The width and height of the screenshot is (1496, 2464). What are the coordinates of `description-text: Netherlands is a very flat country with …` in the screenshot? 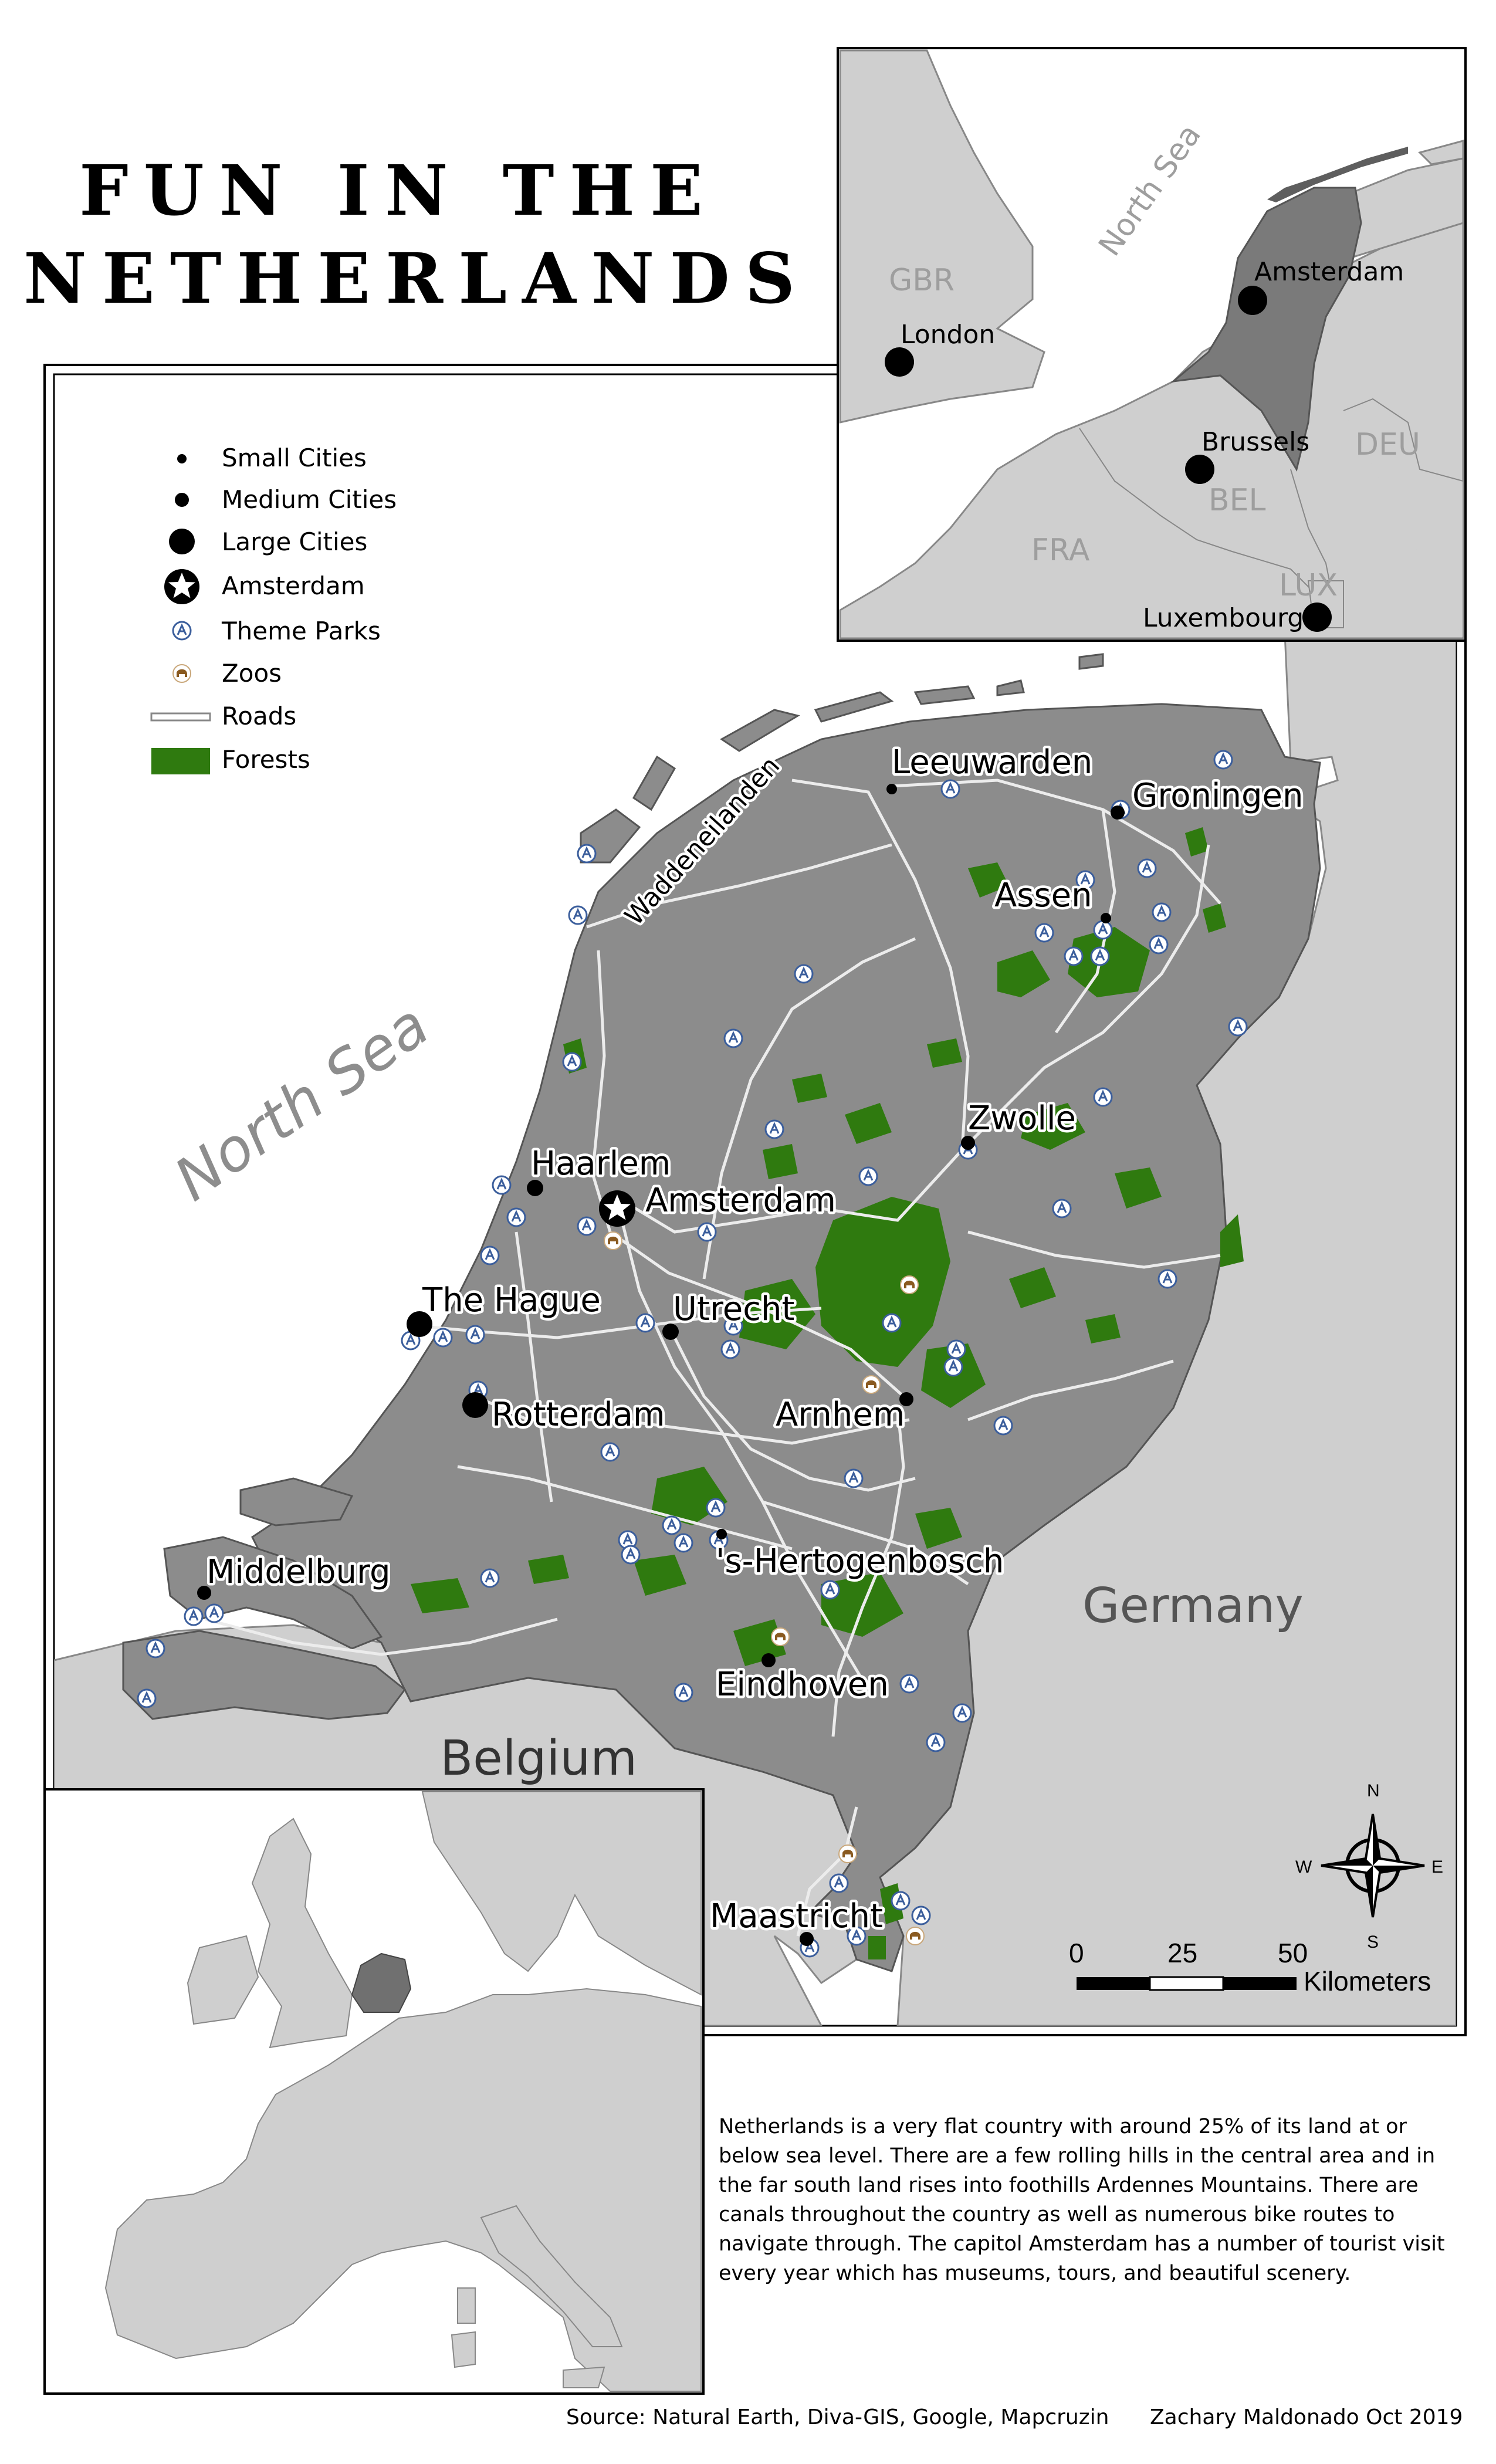 It's located at (1082, 2200).